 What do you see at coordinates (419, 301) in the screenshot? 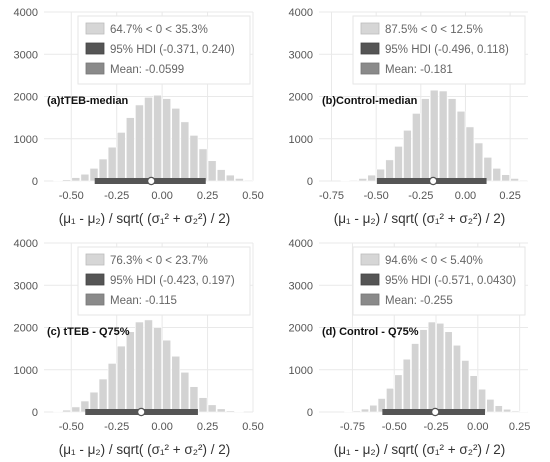
I see `legend-entry: Mean: -0.255` at bounding box center [419, 301].